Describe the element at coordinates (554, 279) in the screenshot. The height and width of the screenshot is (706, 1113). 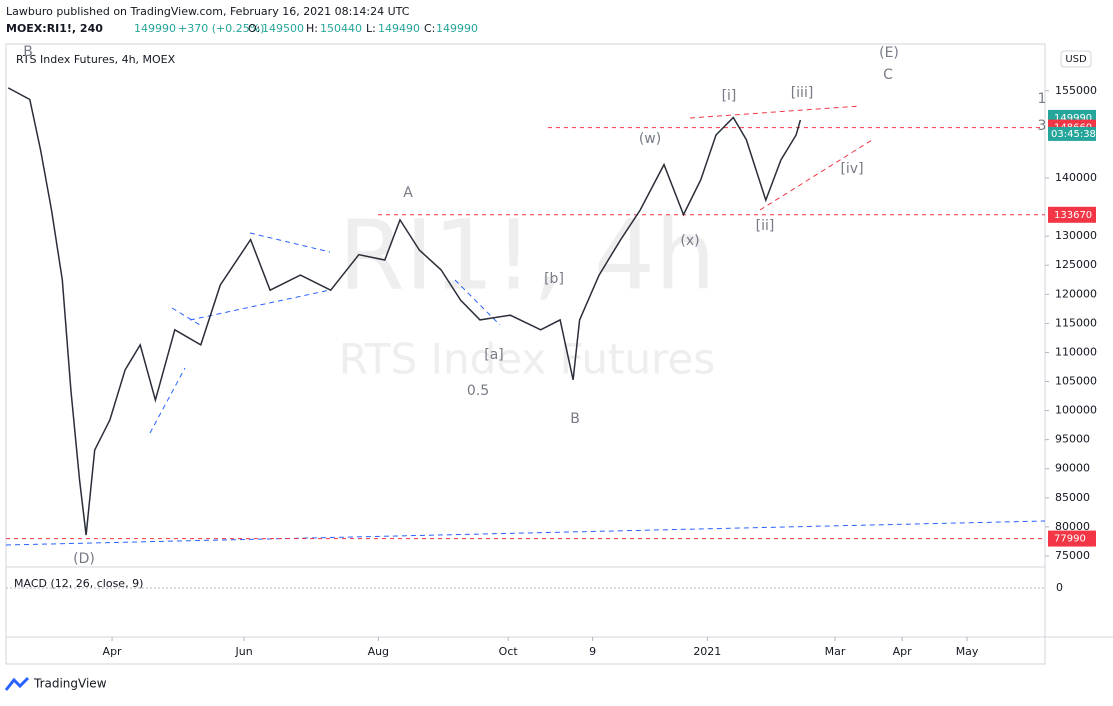
I see `wave-label: [b]` at that location.